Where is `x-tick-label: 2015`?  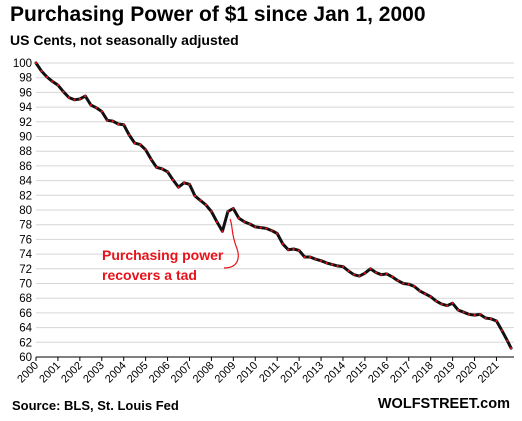
x-tick-label: 2015 is located at coordinates (357, 373).